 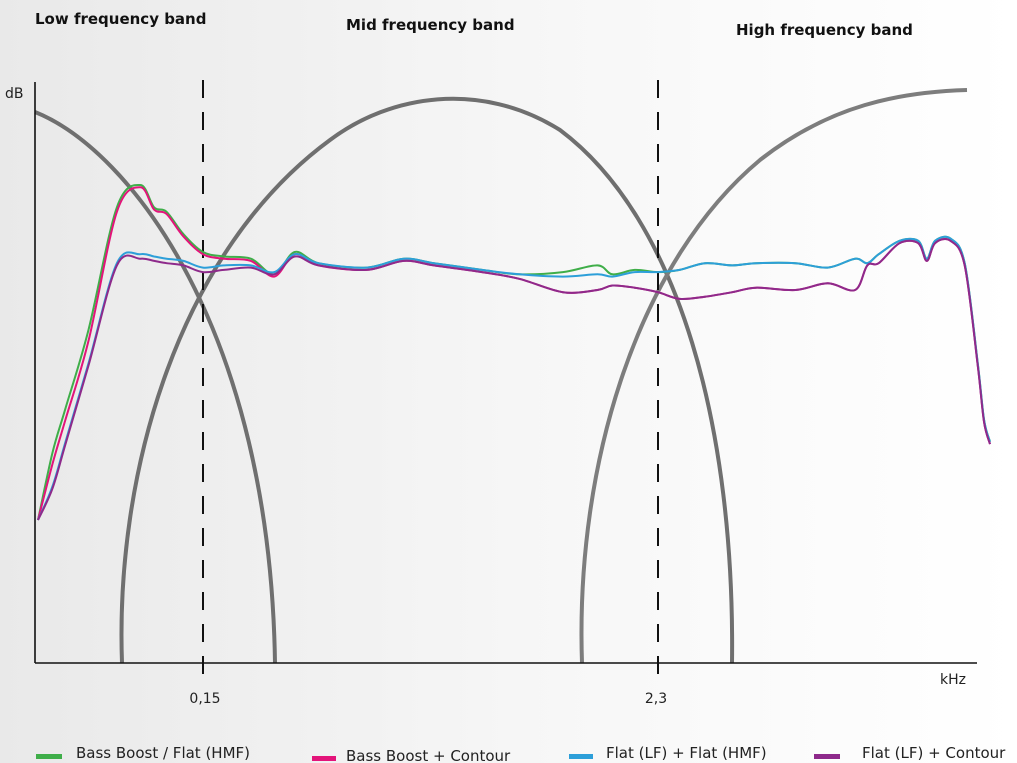 I want to click on band-title-high: High frequency band, so click(x=824, y=30).